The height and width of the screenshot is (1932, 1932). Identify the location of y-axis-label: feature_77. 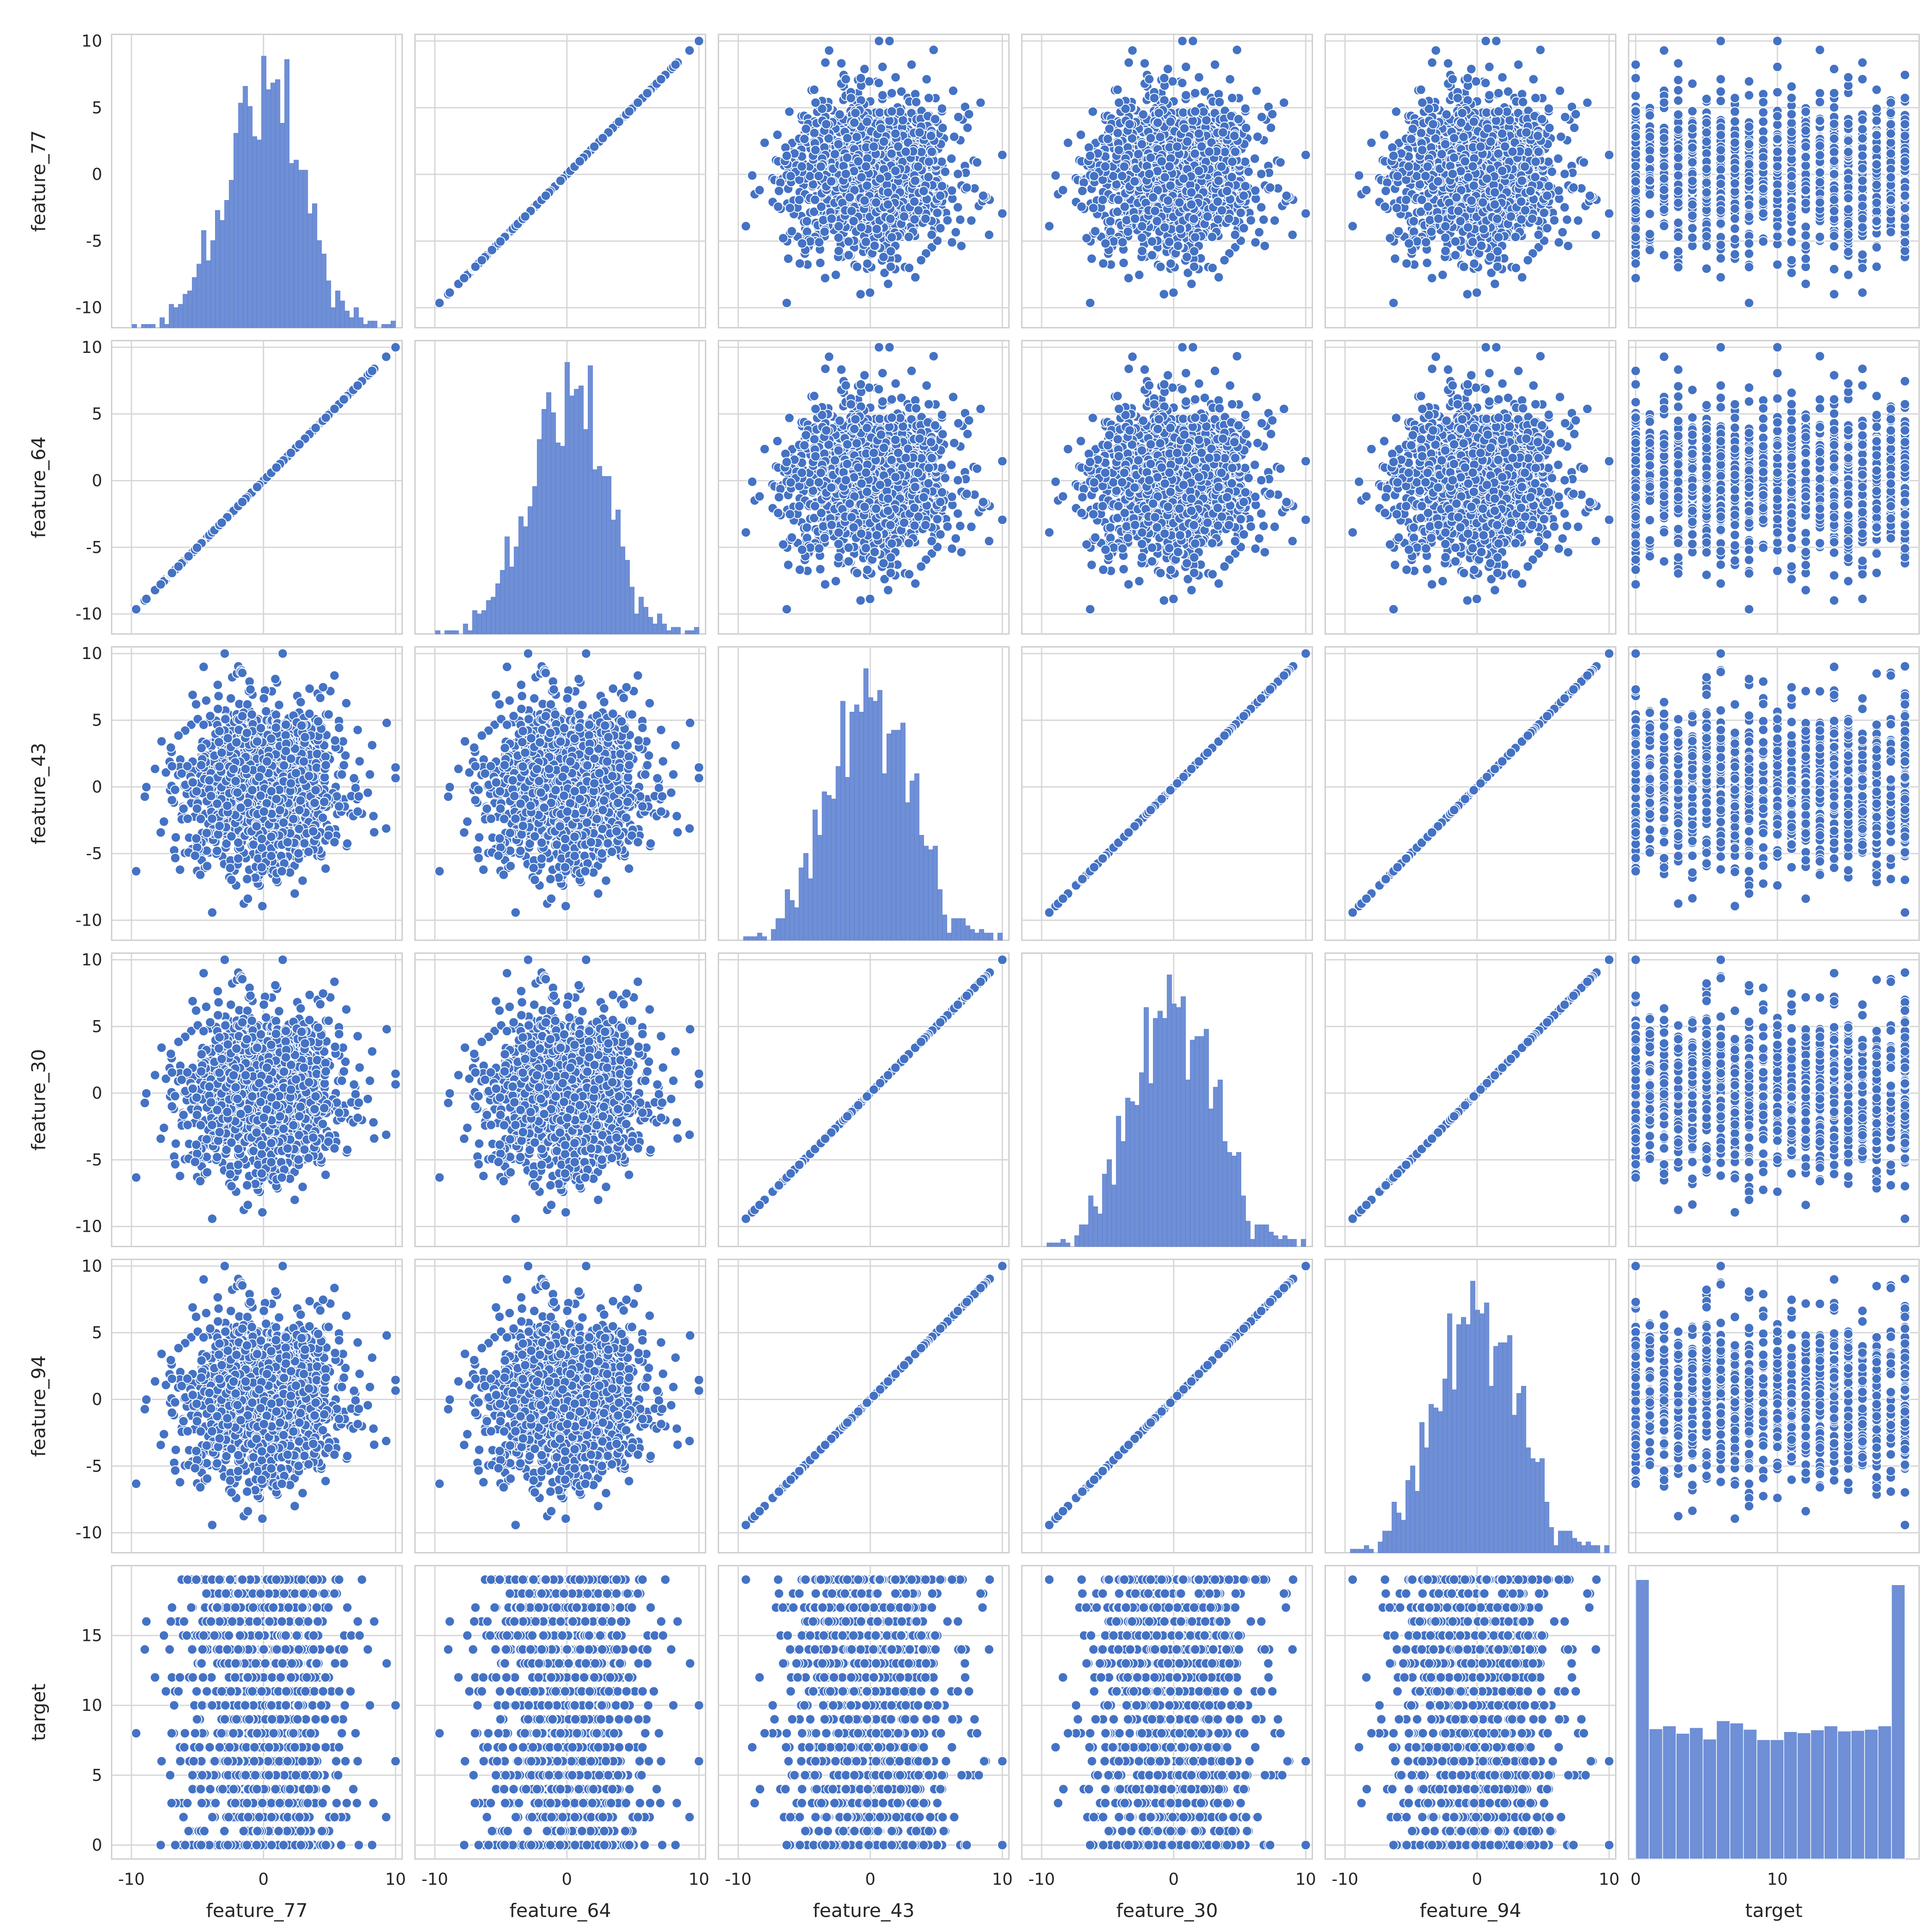
(39, 181).